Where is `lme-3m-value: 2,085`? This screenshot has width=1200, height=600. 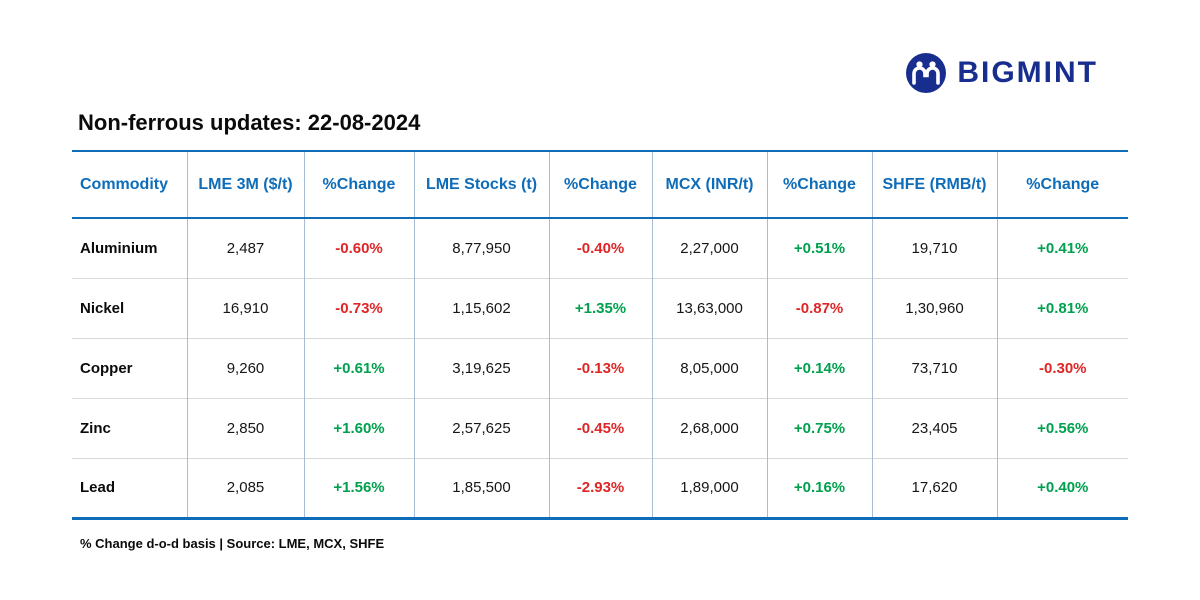
lme-3m-value: 2,085 is located at coordinates (246, 487).